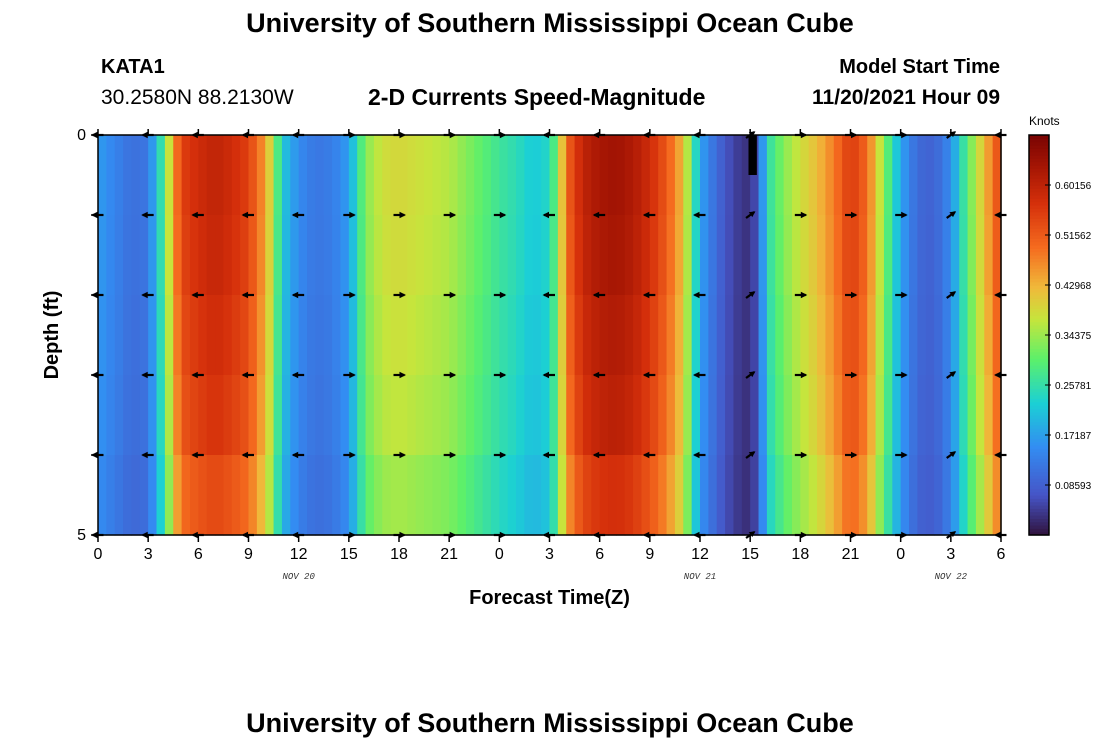 The image size is (1100, 750). I want to click on x-tick-label: 12, so click(299, 554).